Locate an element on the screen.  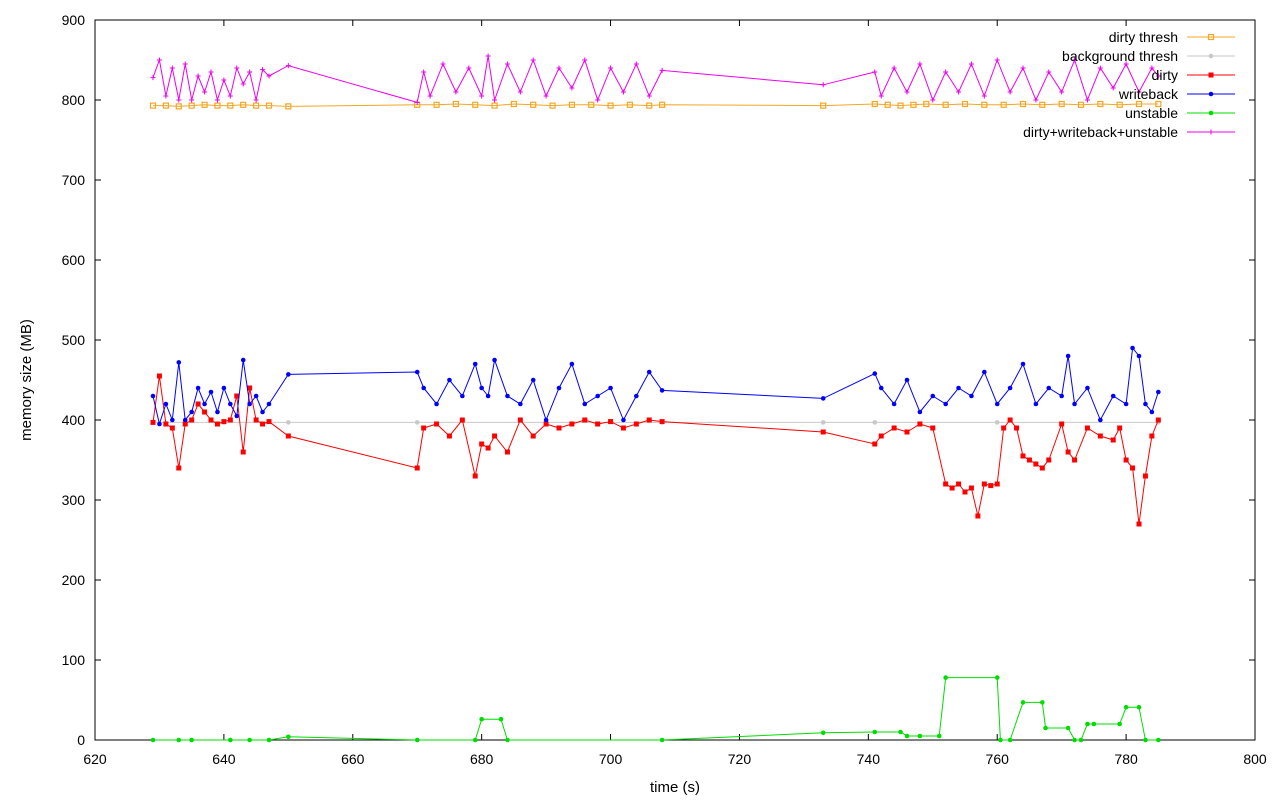
x-tick-label: 740 is located at coordinates (869, 759).